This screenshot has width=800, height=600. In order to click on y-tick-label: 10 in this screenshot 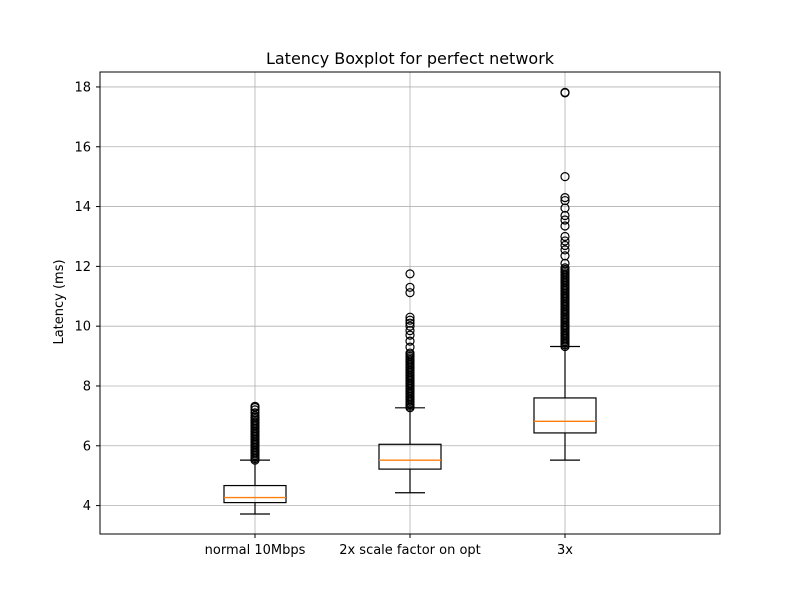, I will do `click(82, 327)`.